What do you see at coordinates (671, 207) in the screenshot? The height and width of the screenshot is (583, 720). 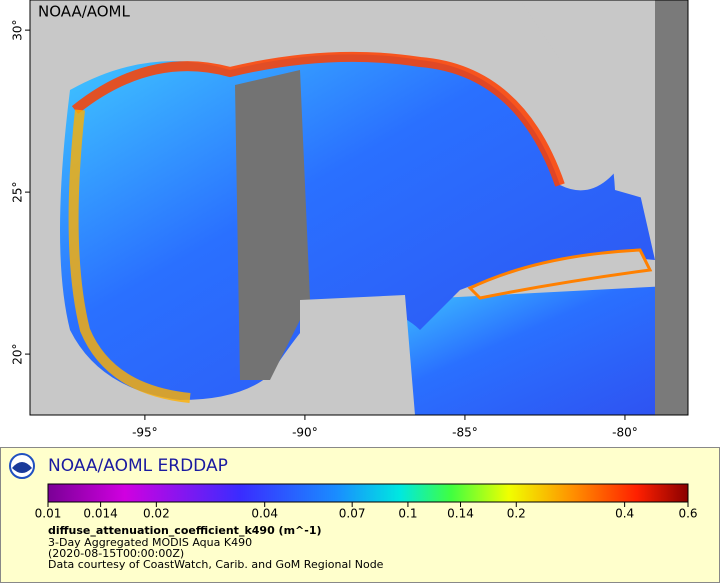 I see `no-data-east` at bounding box center [671, 207].